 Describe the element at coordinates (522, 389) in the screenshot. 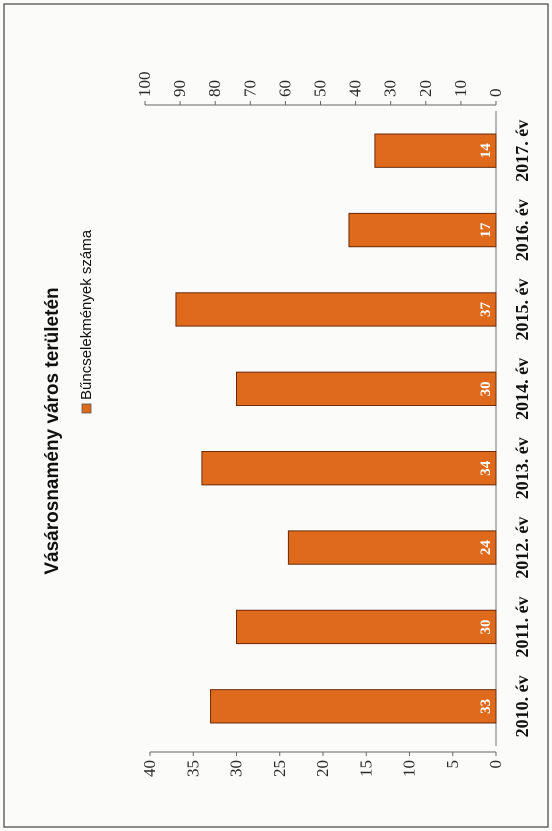

I see `category-label: 2014. év` at that location.